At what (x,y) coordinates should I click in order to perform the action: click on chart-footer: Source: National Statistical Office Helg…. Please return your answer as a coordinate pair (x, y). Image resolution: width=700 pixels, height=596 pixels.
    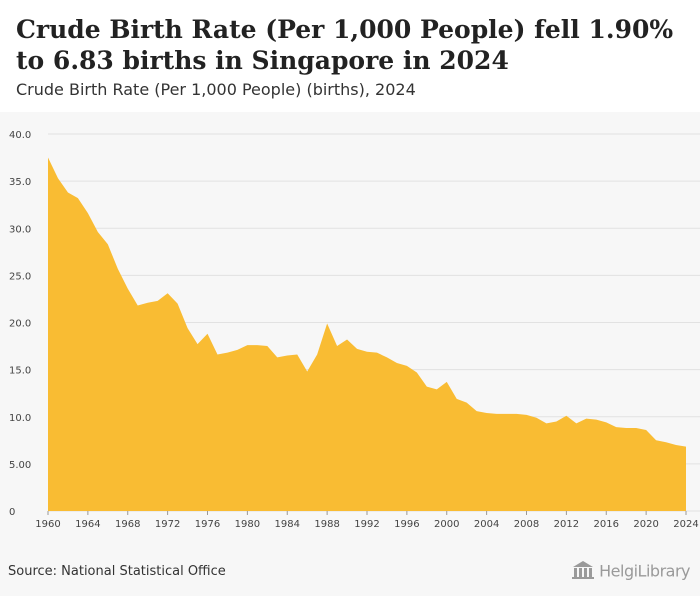
    Looking at the image, I should click on (350, 574).